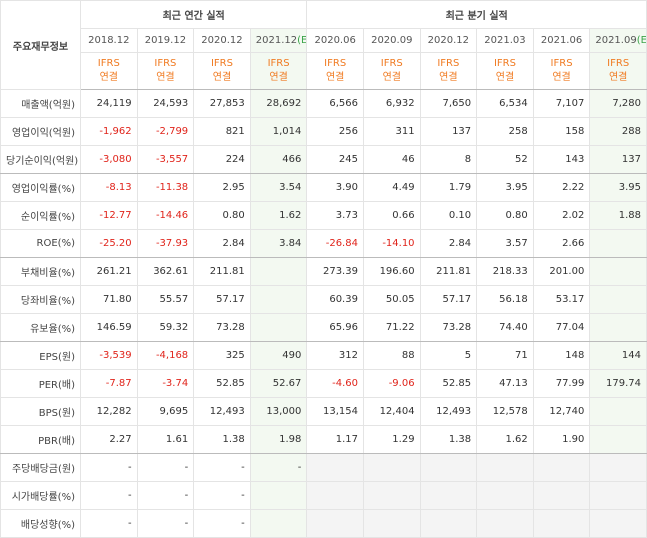 The height and width of the screenshot is (538, 647). Describe the element at coordinates (391, 215) in the screenshot. I see `value-cell: 0.66` at that location.